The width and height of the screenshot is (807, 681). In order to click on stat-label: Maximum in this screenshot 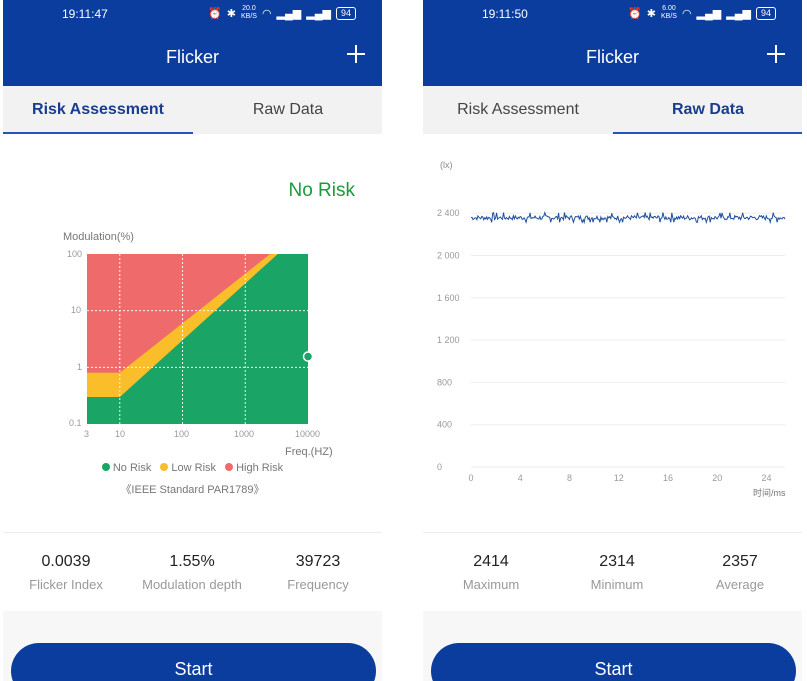, I will do `click(491, 584)`.